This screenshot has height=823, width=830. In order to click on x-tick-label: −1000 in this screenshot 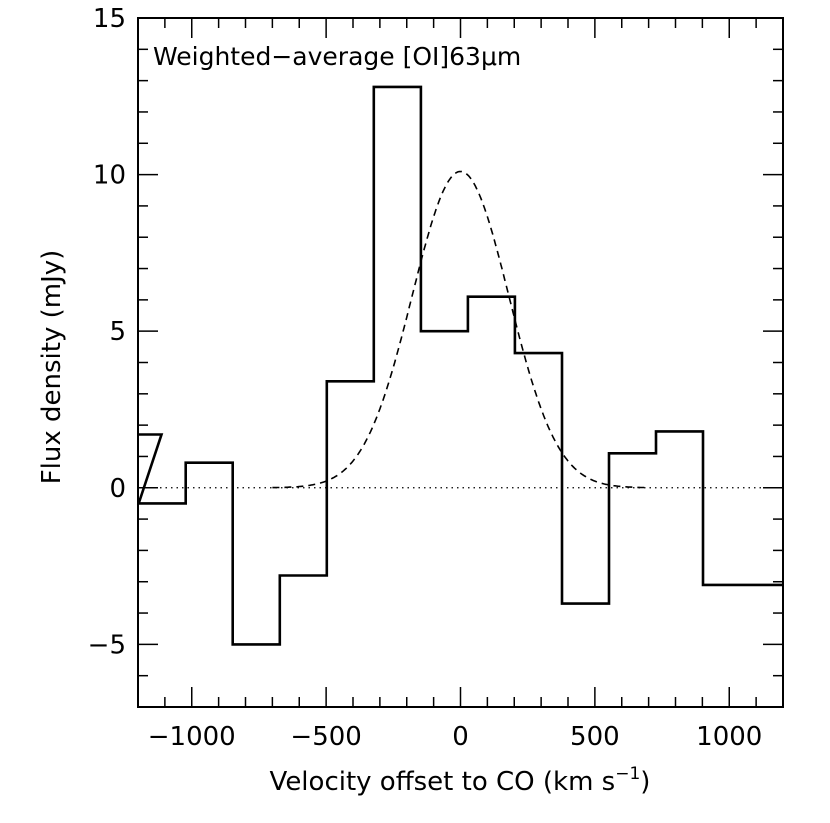, I will do `click(192, 737)`.